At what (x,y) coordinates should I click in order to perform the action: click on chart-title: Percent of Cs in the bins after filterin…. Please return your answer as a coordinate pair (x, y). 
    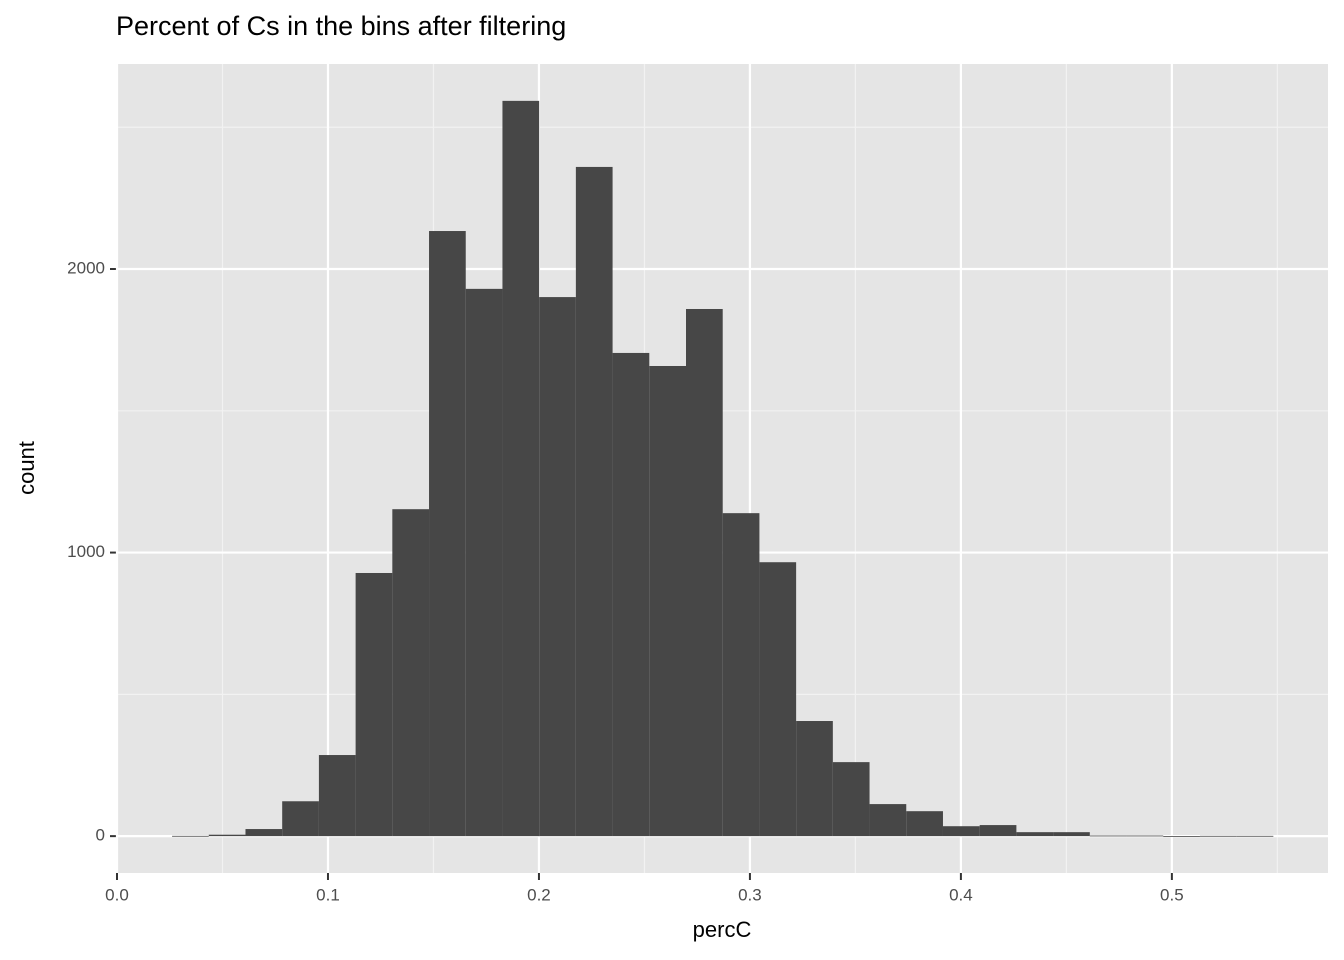
    Looking at the image, I should click on (341, 26).